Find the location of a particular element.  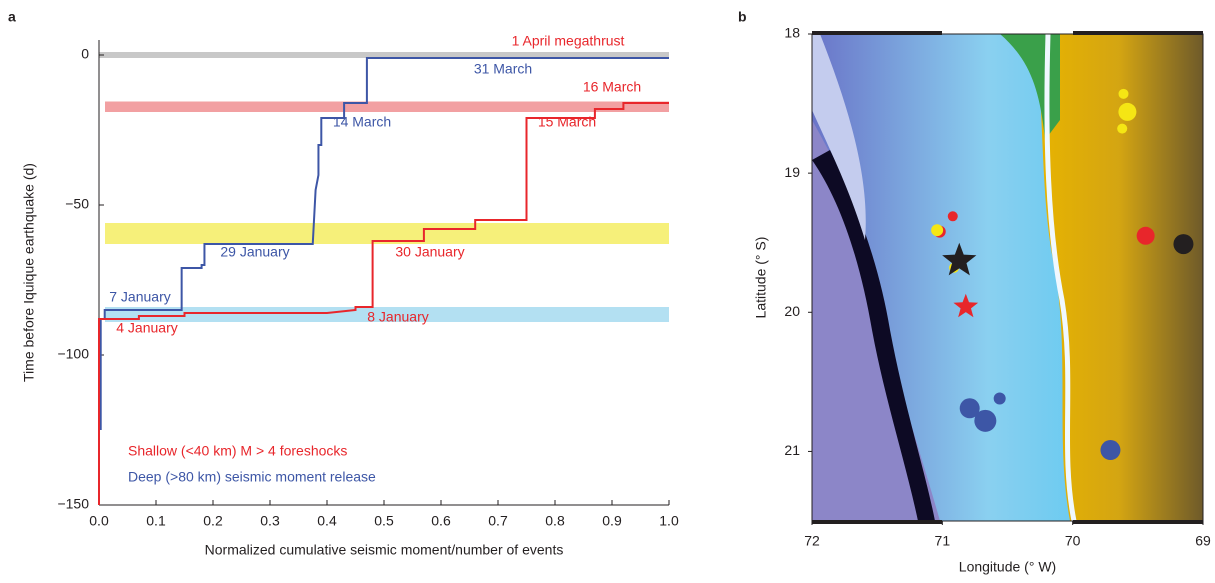

panel-label: b is located at coordinates (742, 17).